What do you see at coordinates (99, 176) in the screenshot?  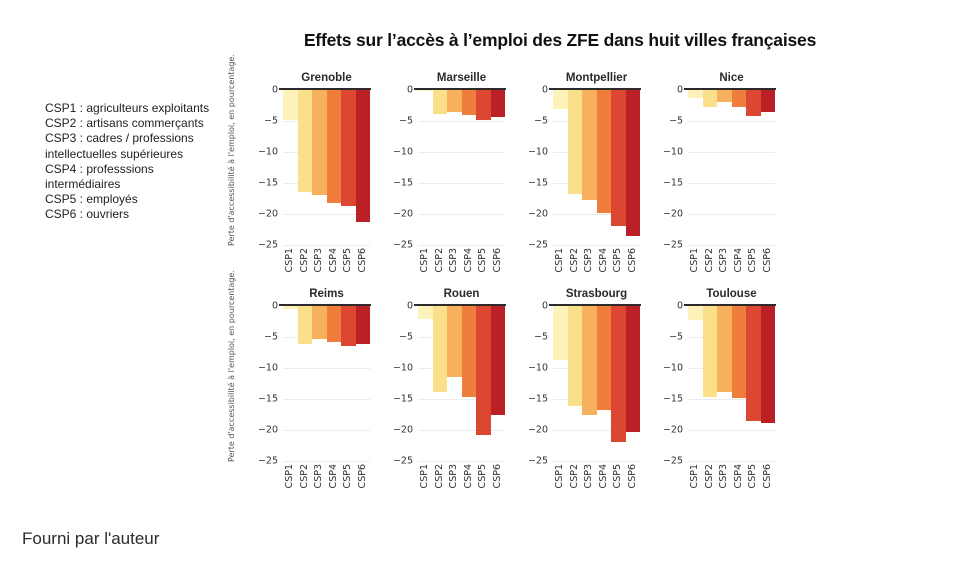 I see `legend-item-csp4: CSP4 : professsions intermédiaires` at bounding box center [99, 176].